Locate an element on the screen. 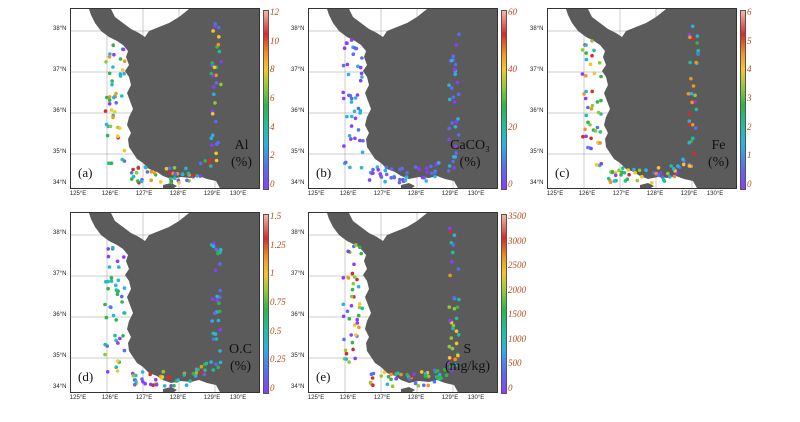  colorbar-tick-label: 0 is located at coordinates (749, 184).